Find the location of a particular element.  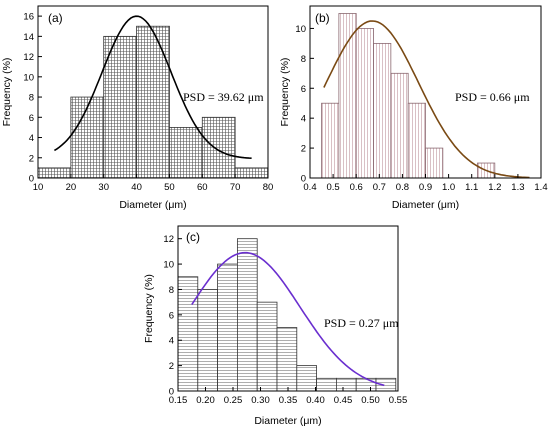

x-tick-label: 50 is located at coordinates (169, 187).